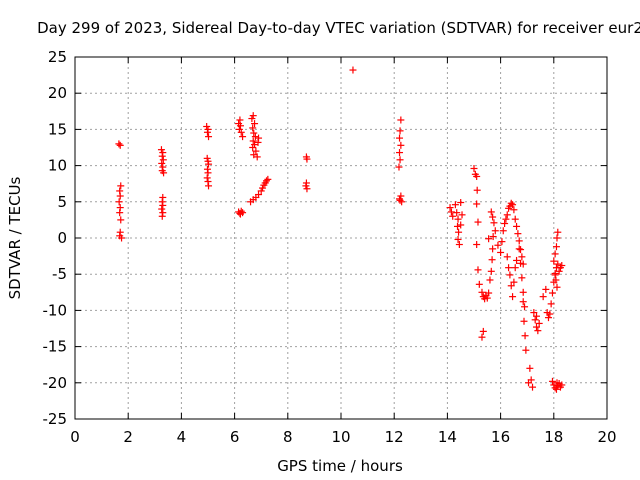 The width and height of the screenshot is (640, 480). What do you see at coordinates (235, 437) in the screenshot?
I see `x-tick-label: 6` at bounding box center [235, 437].